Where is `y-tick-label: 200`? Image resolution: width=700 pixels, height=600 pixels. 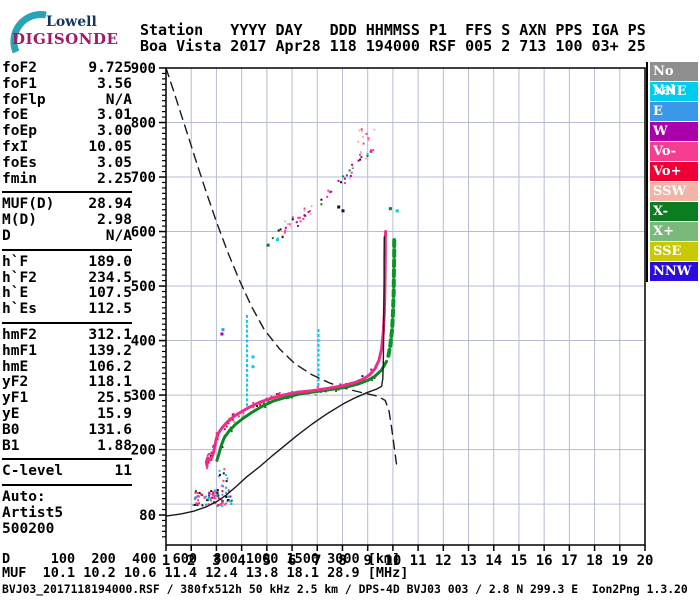 y-tick-label: 200 is located at coordinates (143, 451).